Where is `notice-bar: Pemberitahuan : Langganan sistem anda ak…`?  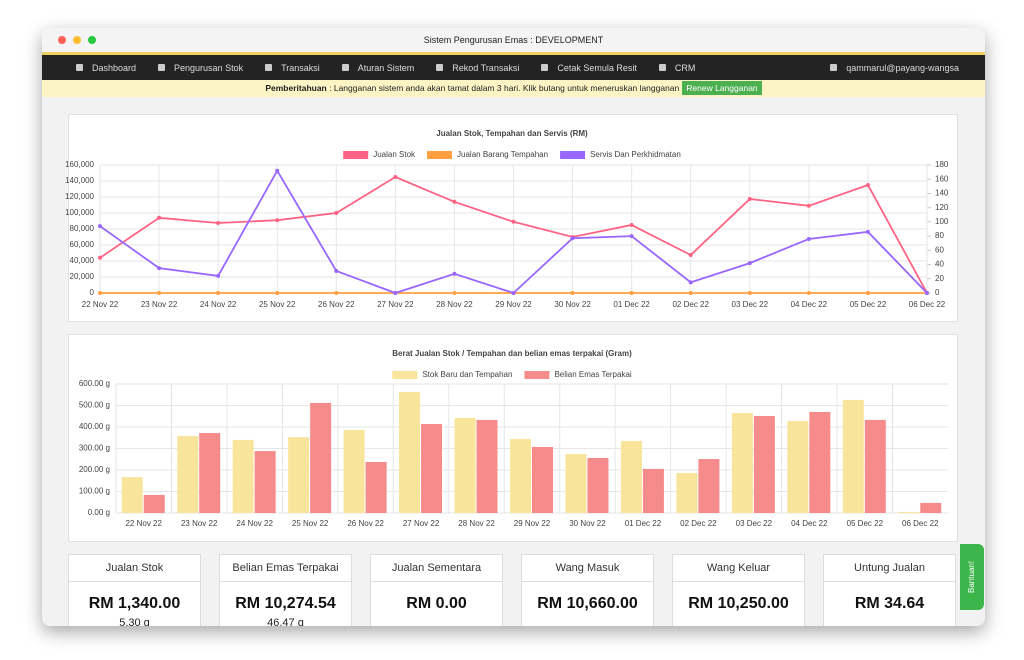 notice-bar: Pemberitahuan : Langganan sistem anda ak… is located at coordinates (513, 88).